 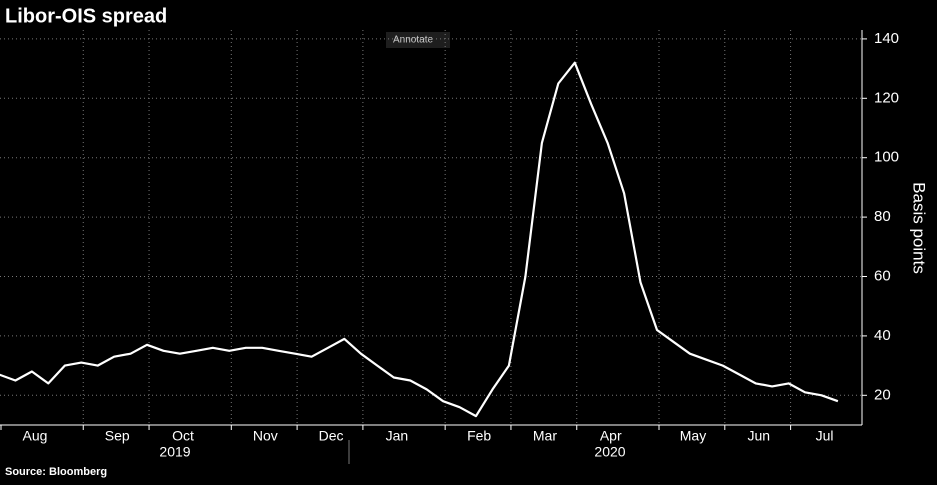 I want to click on x-tick-label: Nov, so click(x=265, y=436).